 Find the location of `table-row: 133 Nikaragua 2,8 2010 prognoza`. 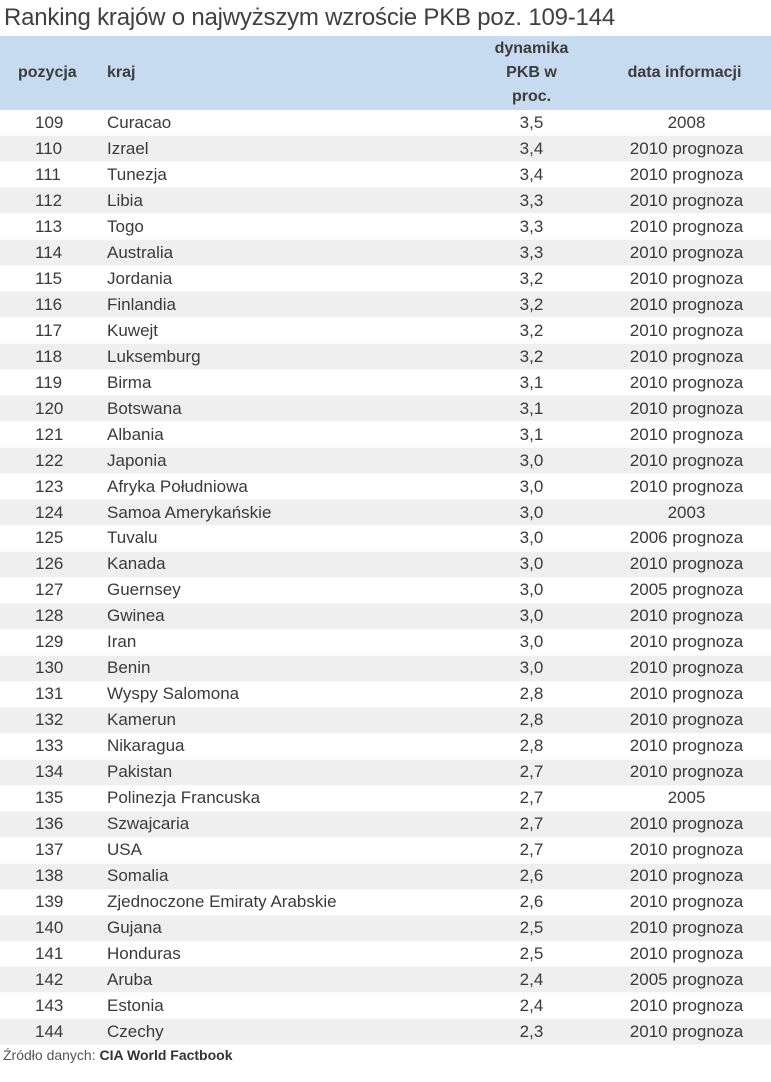

table-row: 133 Nikaragua 2,8 2010 prognoza is located at coordinates (385, 746).